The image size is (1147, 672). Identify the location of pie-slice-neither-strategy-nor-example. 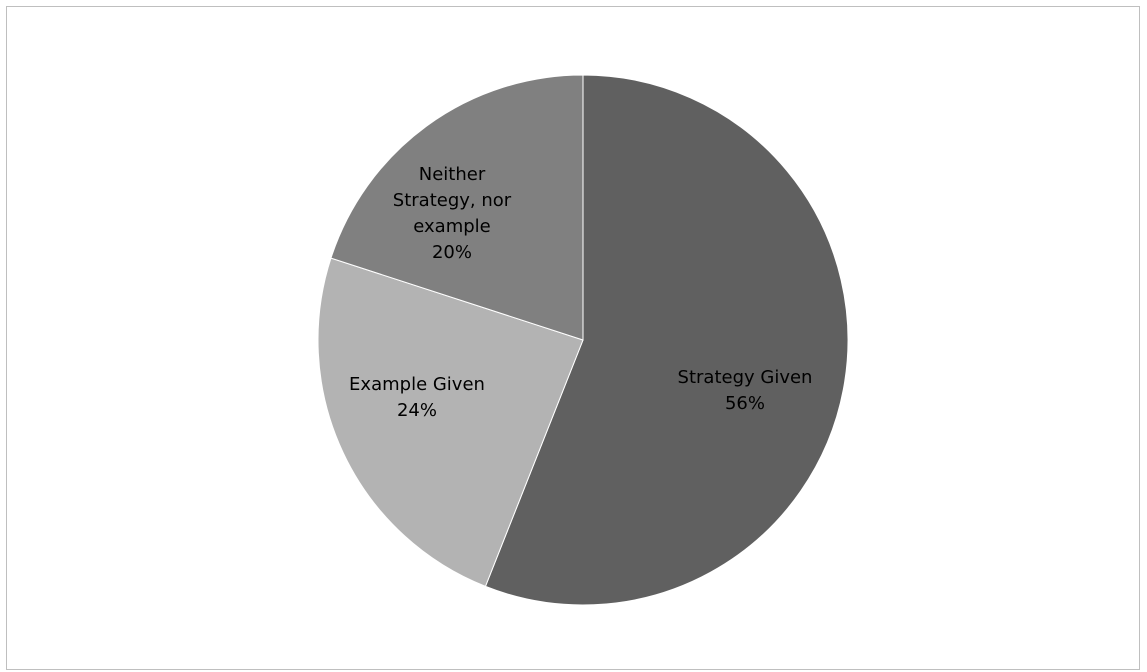
(457, 207).